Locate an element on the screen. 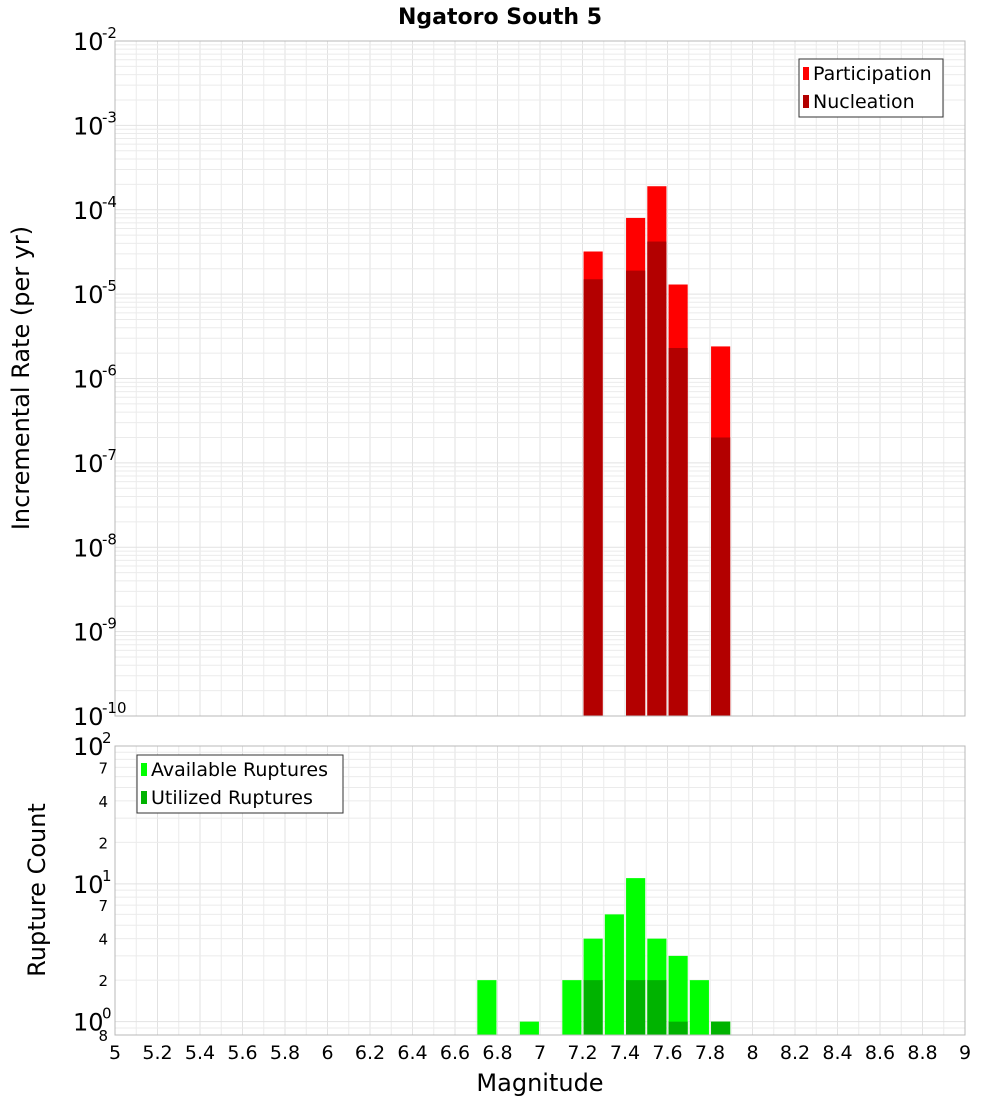 This screenshot has height=1100, width=1000. x-tick-label: 7 is located at coordinates (540, 1053).